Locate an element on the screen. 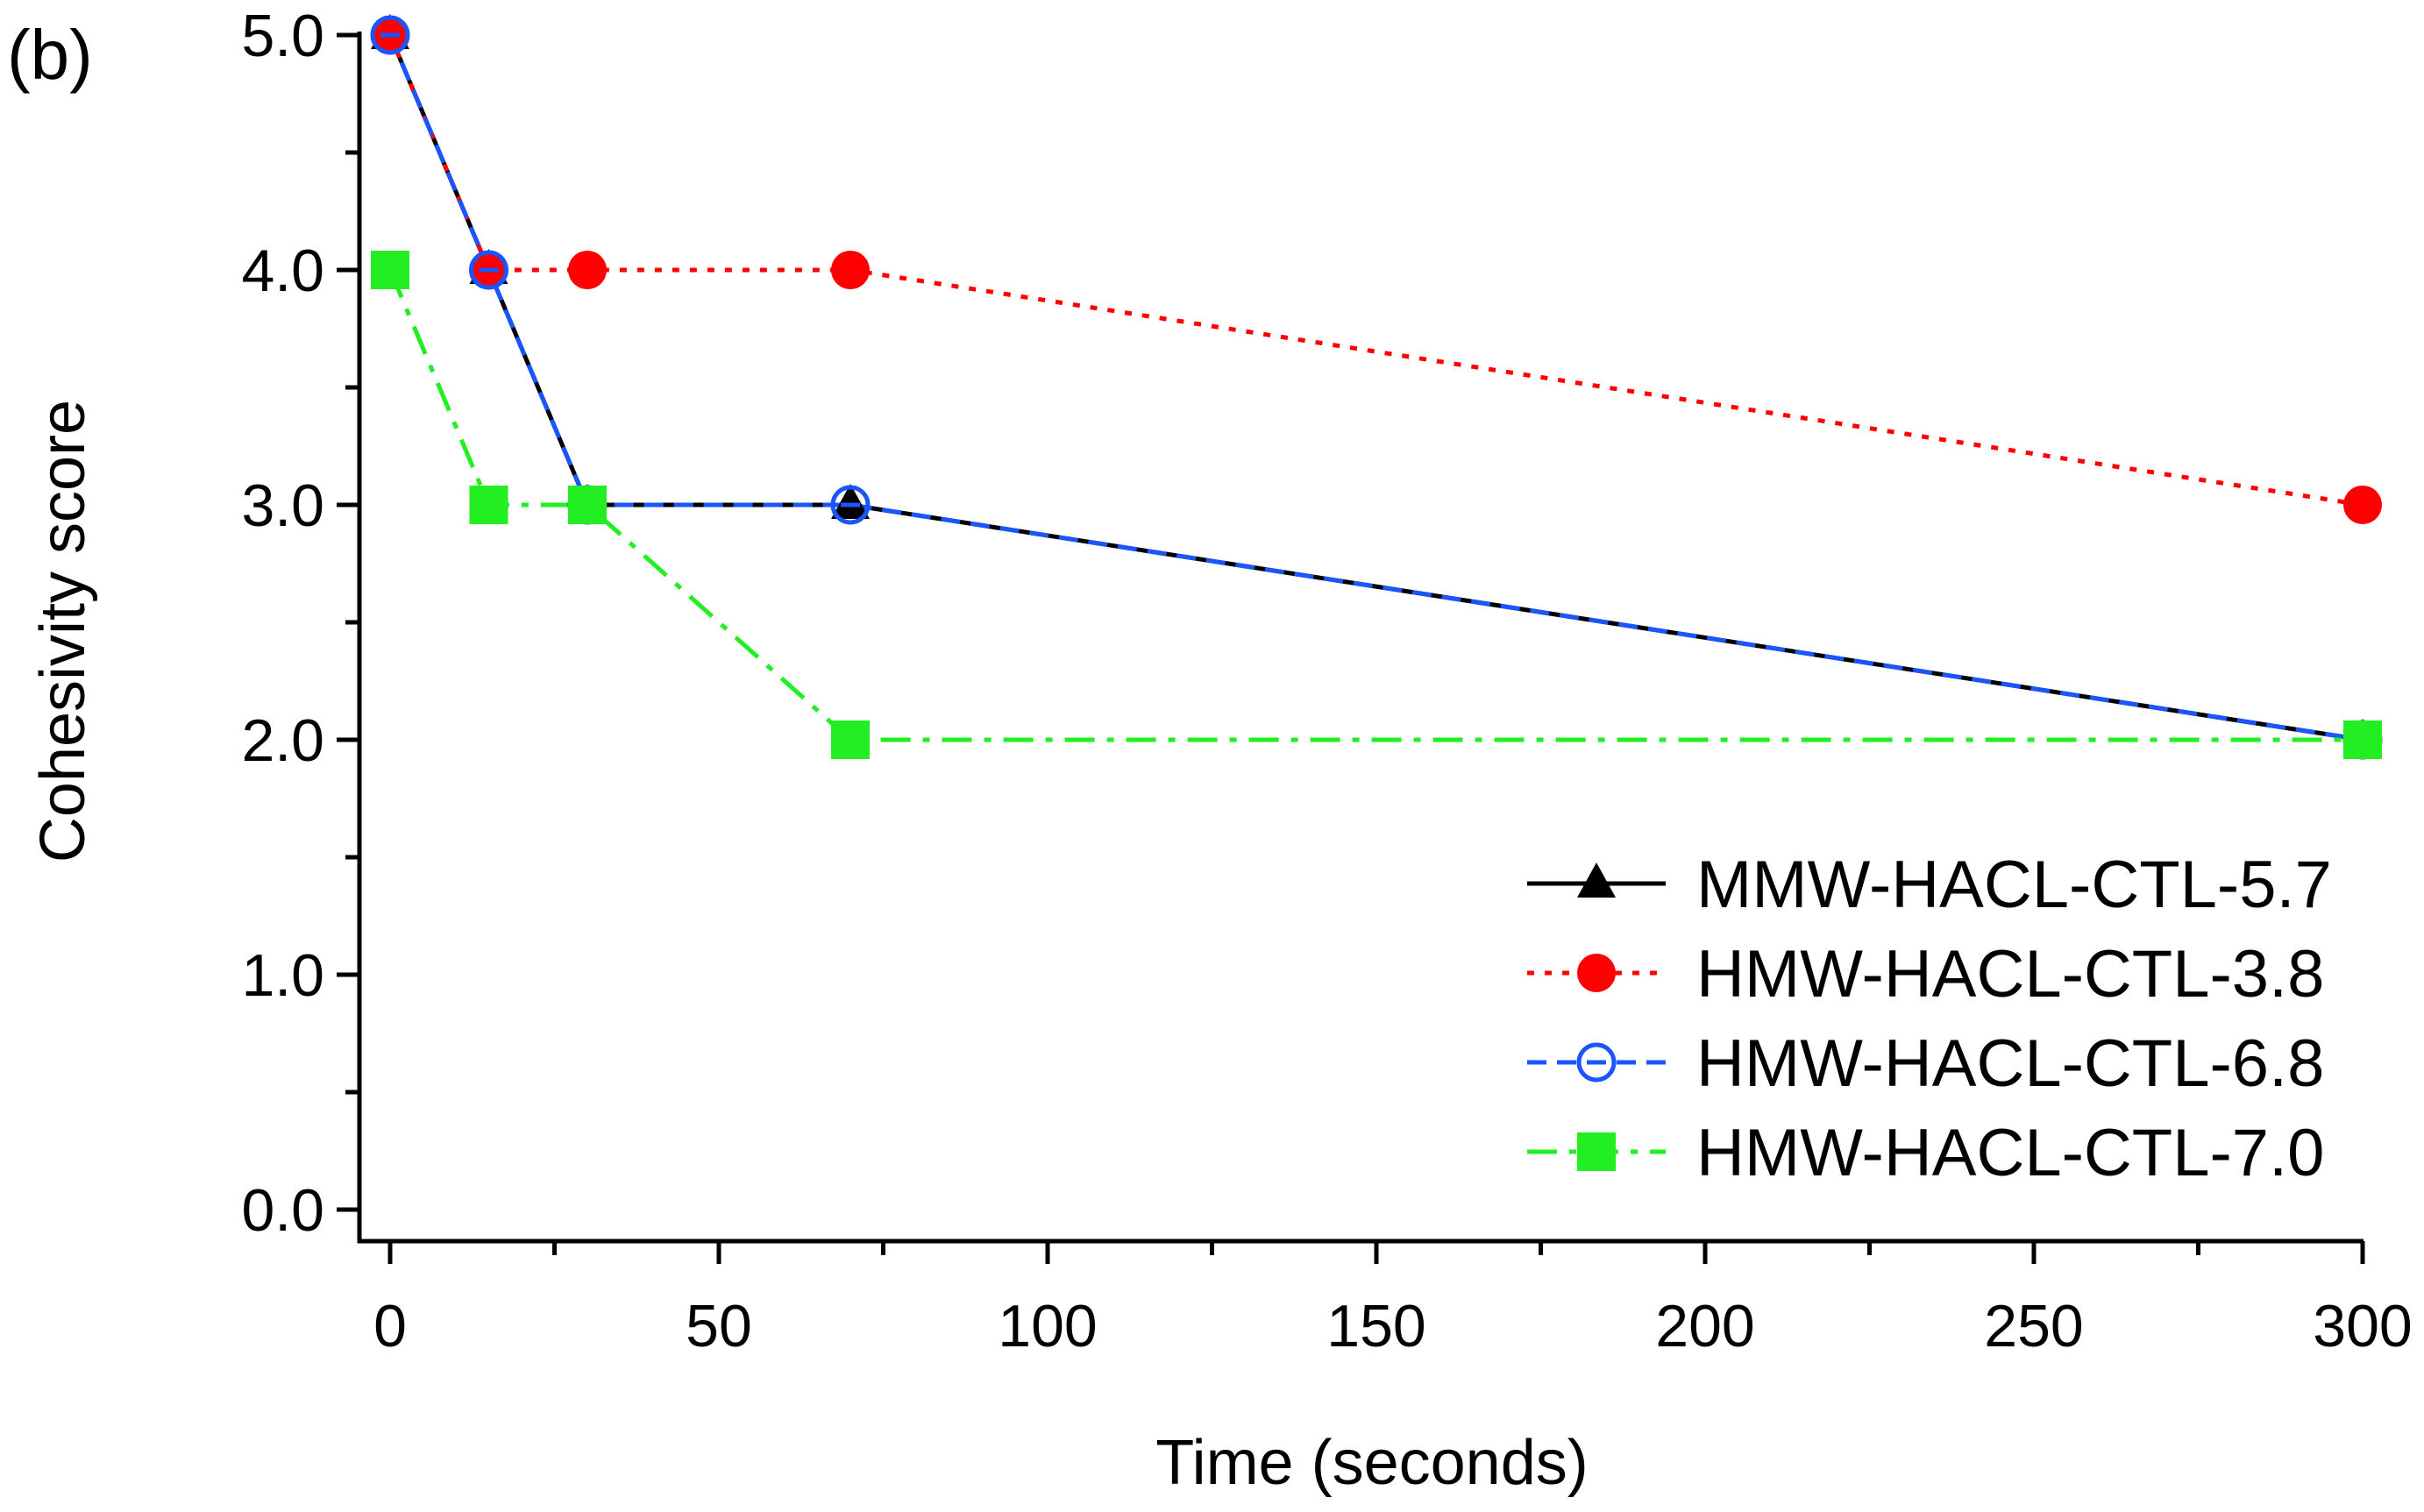 Image resolution: width=2424 pixels, height=1512 pixels. x-tick-label: 250 is located at coordinates (2033, 1326).